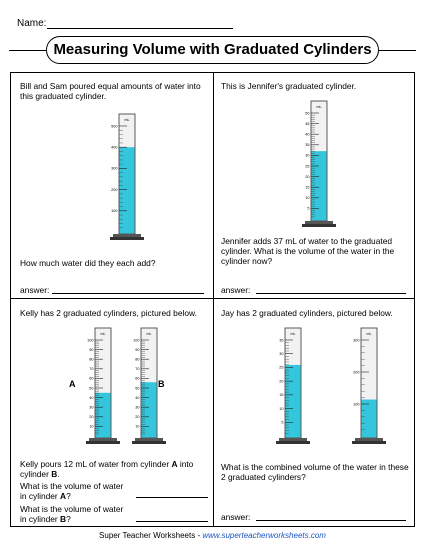 This screenshot has height=550, width=425. What do you see at coordinates (172, 521) in the screenshot?
I see `q3-answer-b-field` at bounding box center [172, 521].